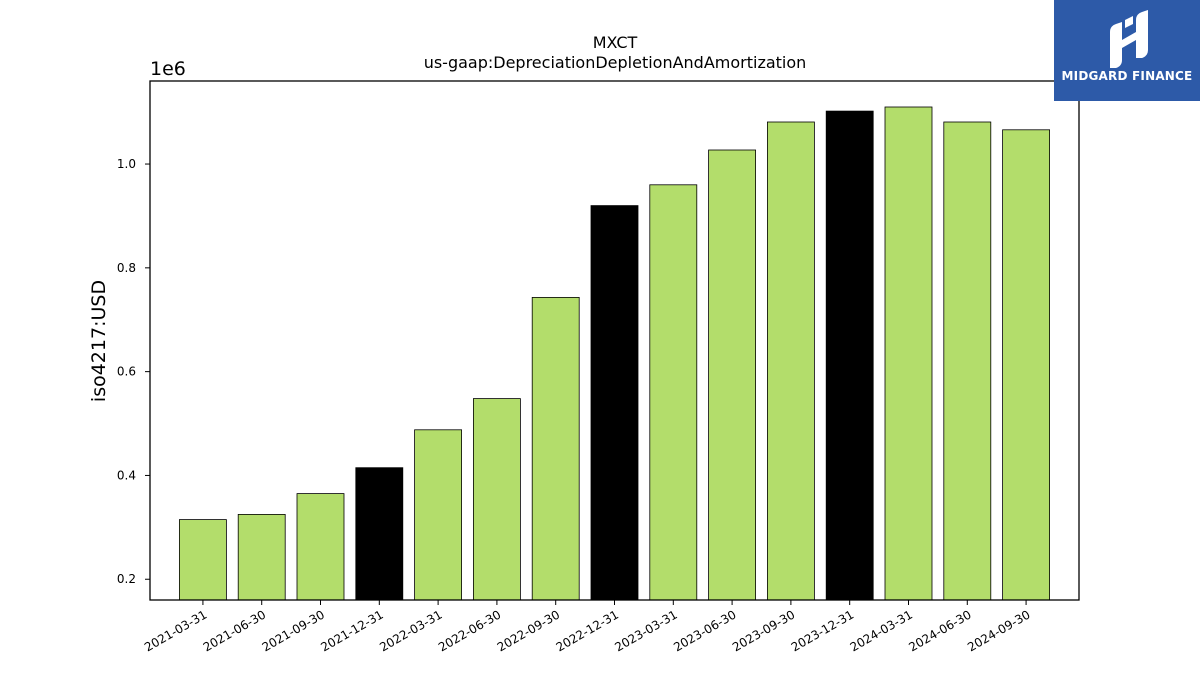 The image size is (1200, 675). I want to click on y-tick-label: 0.4, so click(126, 475).